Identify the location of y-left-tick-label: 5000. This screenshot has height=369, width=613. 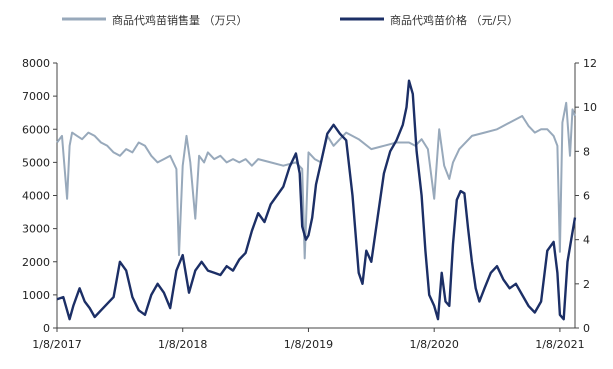
(36, 162).